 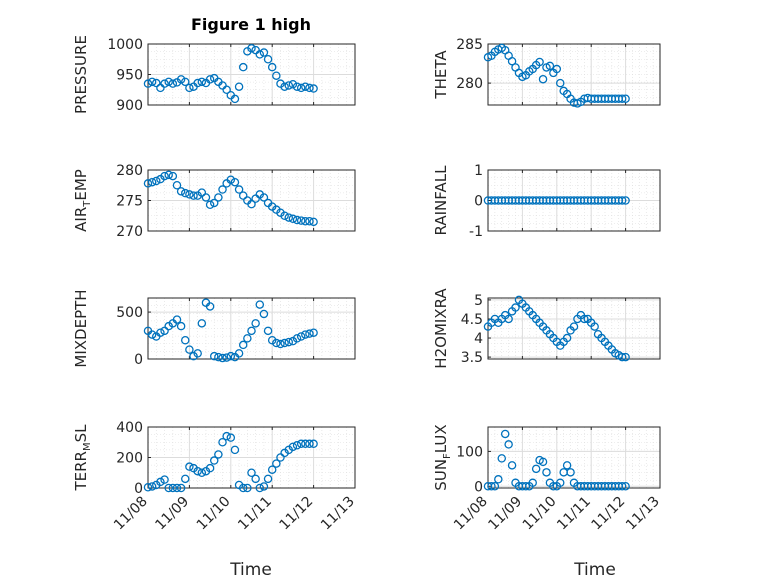 I want to click on y-axis-label: SUNFLUX, so click(x=442, y=457).